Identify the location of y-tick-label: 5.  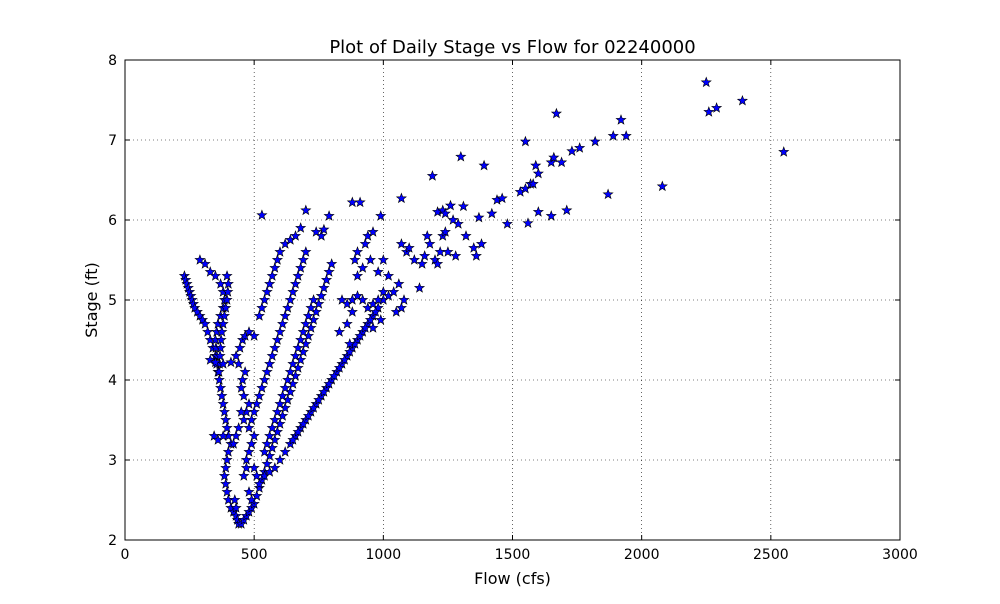
(112, 301).